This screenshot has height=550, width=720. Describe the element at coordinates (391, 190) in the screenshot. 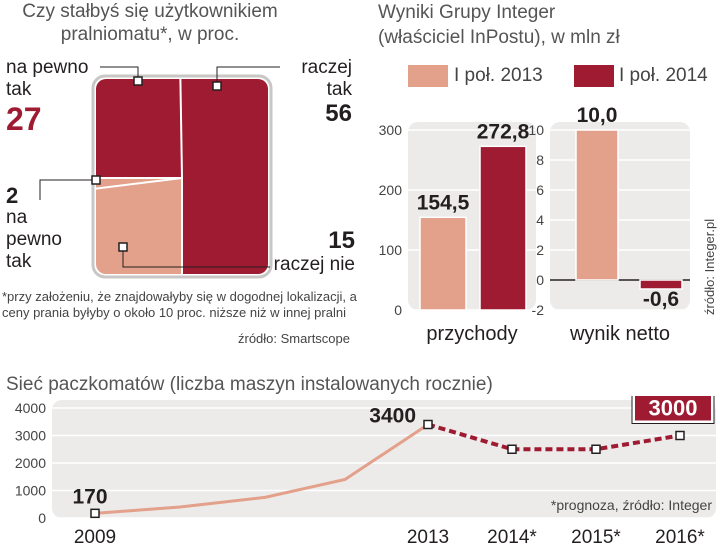

I see `y-tick-label: 200` at that location.